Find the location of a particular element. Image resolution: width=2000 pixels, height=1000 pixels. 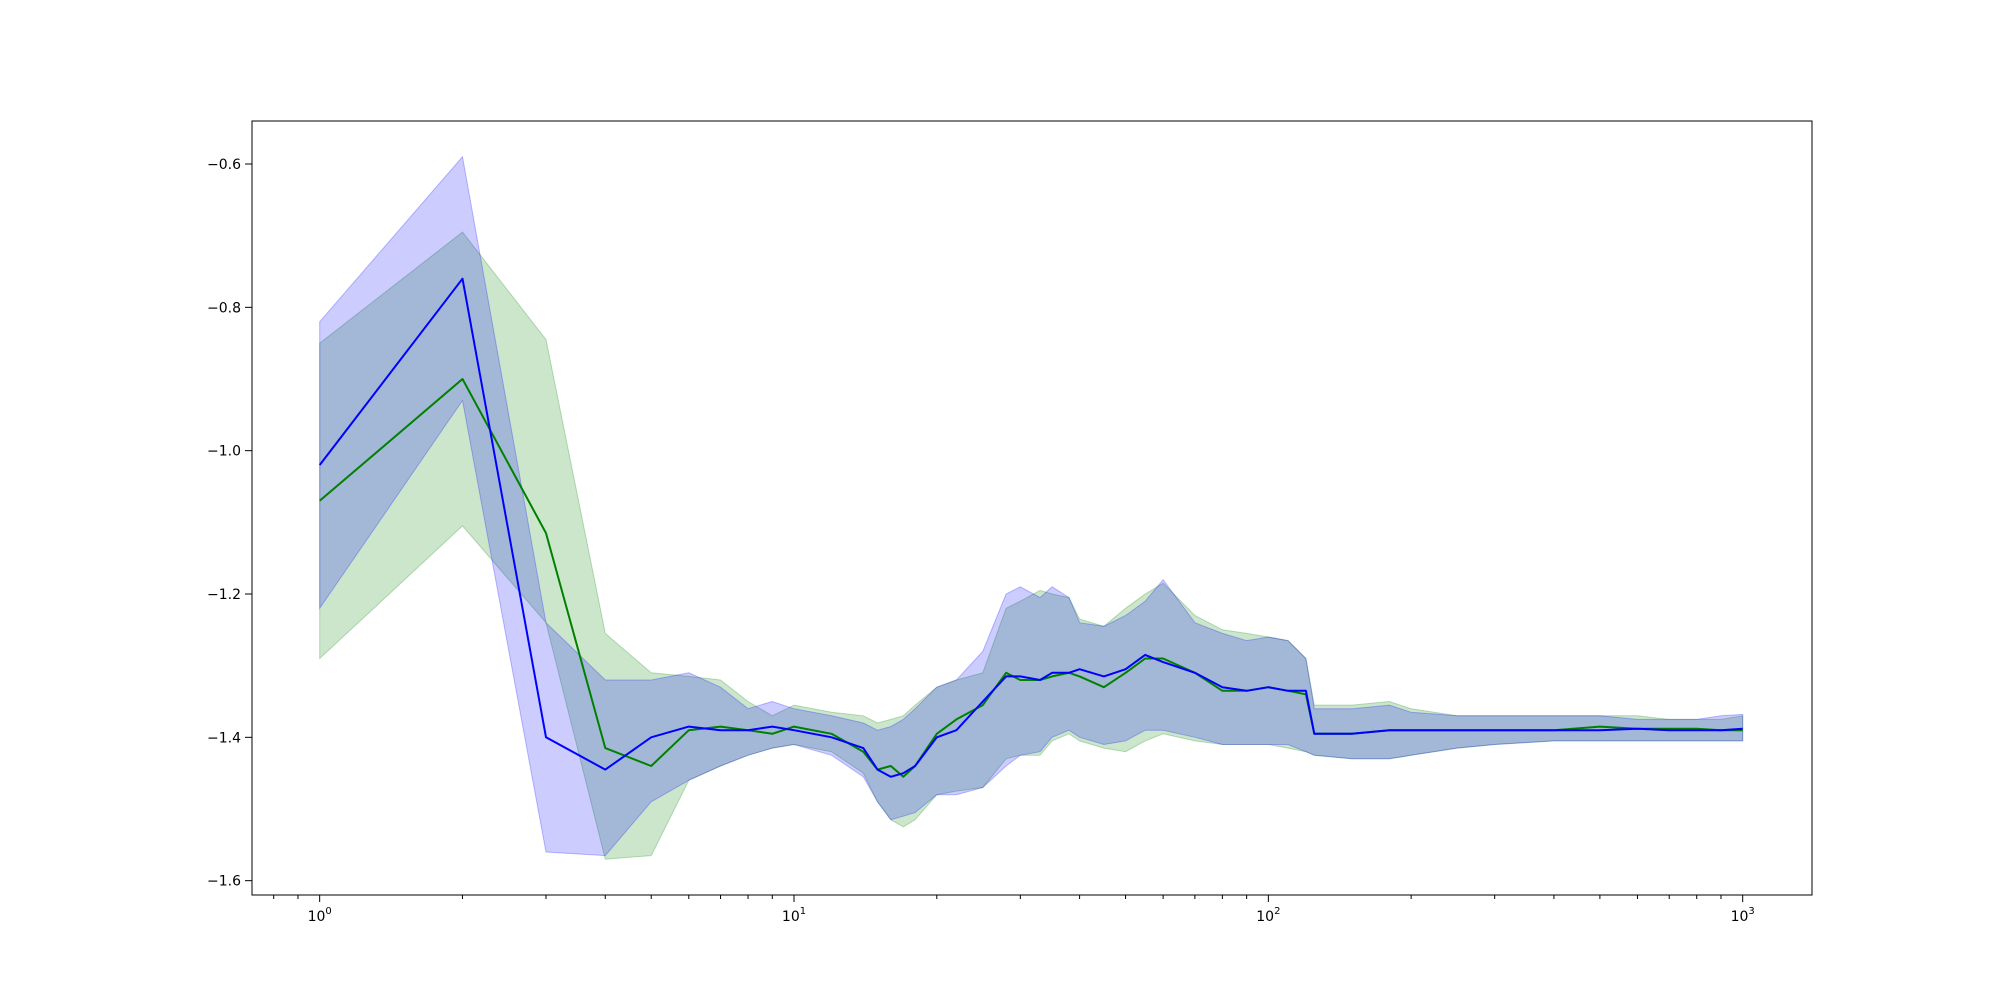

x-tick-label: 10⁰ is located at coordinates (320, 915).